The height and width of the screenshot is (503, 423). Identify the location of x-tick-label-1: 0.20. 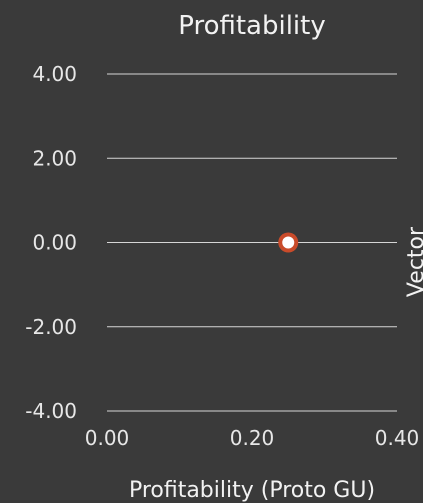
(252, 438).